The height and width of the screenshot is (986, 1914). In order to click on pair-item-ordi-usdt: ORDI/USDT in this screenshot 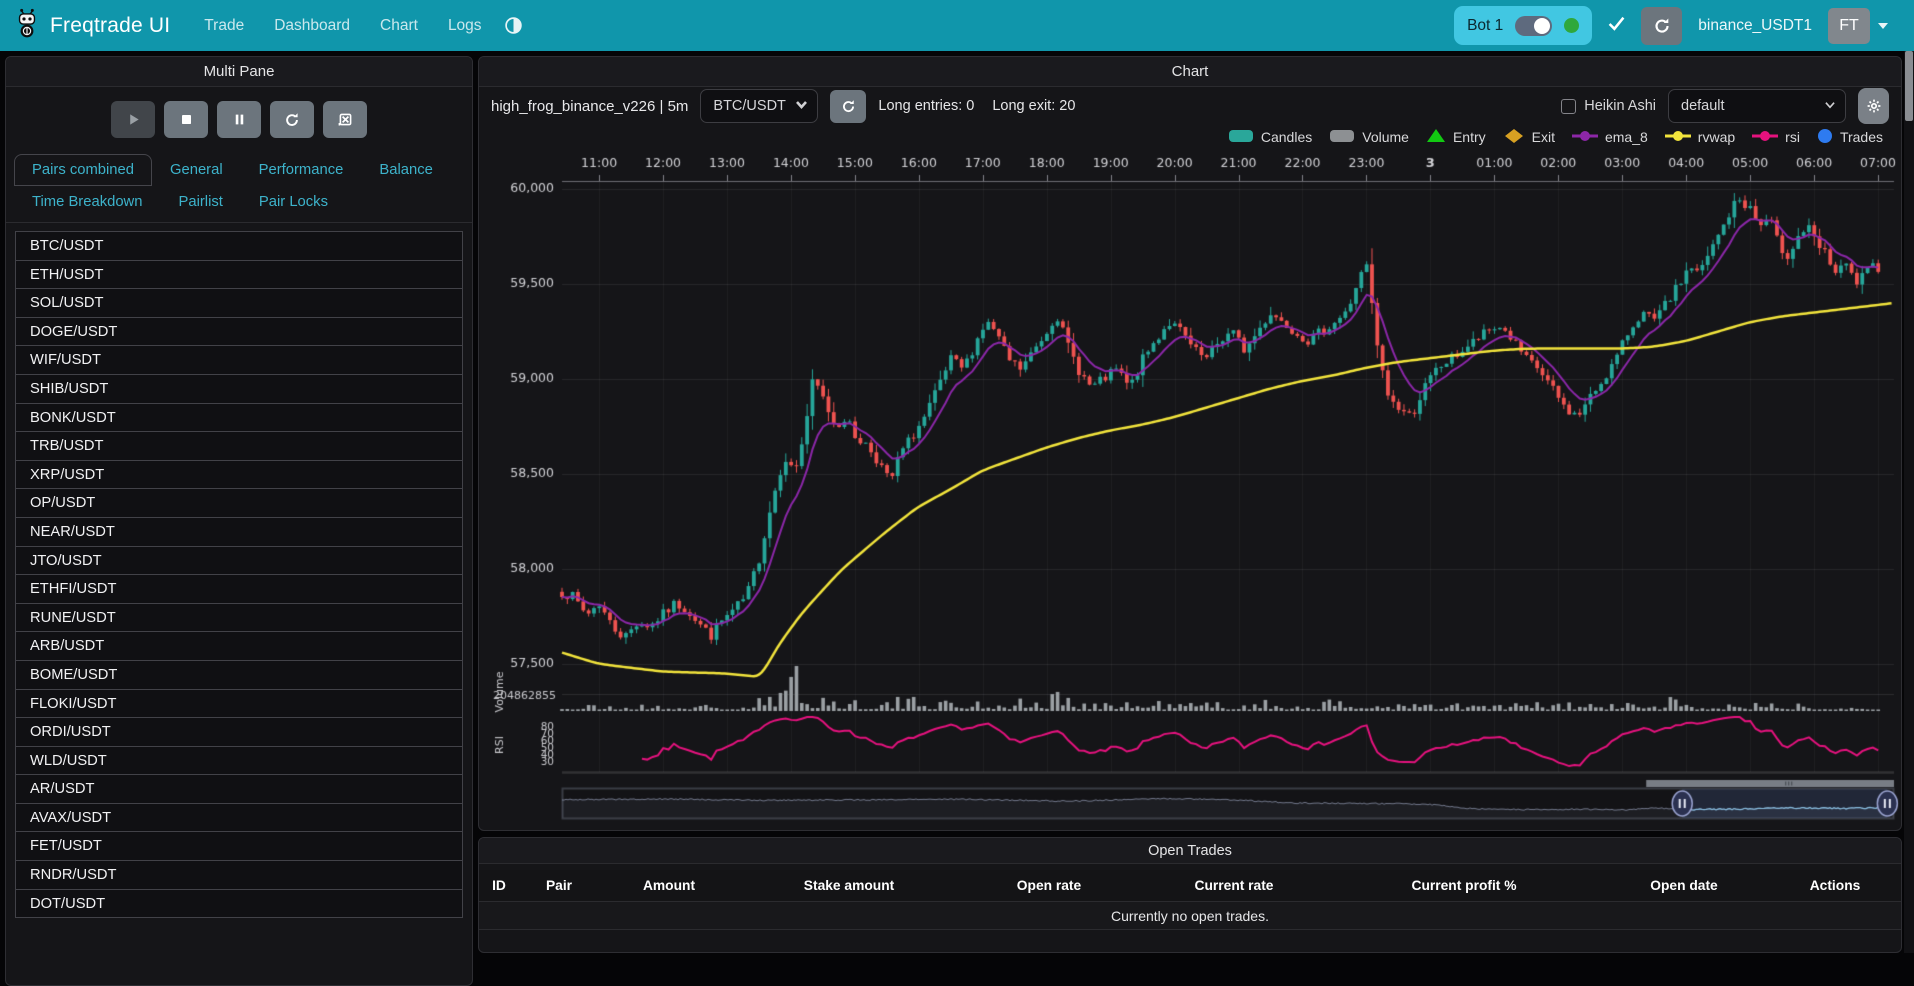, I will do `click(239, 732)`.